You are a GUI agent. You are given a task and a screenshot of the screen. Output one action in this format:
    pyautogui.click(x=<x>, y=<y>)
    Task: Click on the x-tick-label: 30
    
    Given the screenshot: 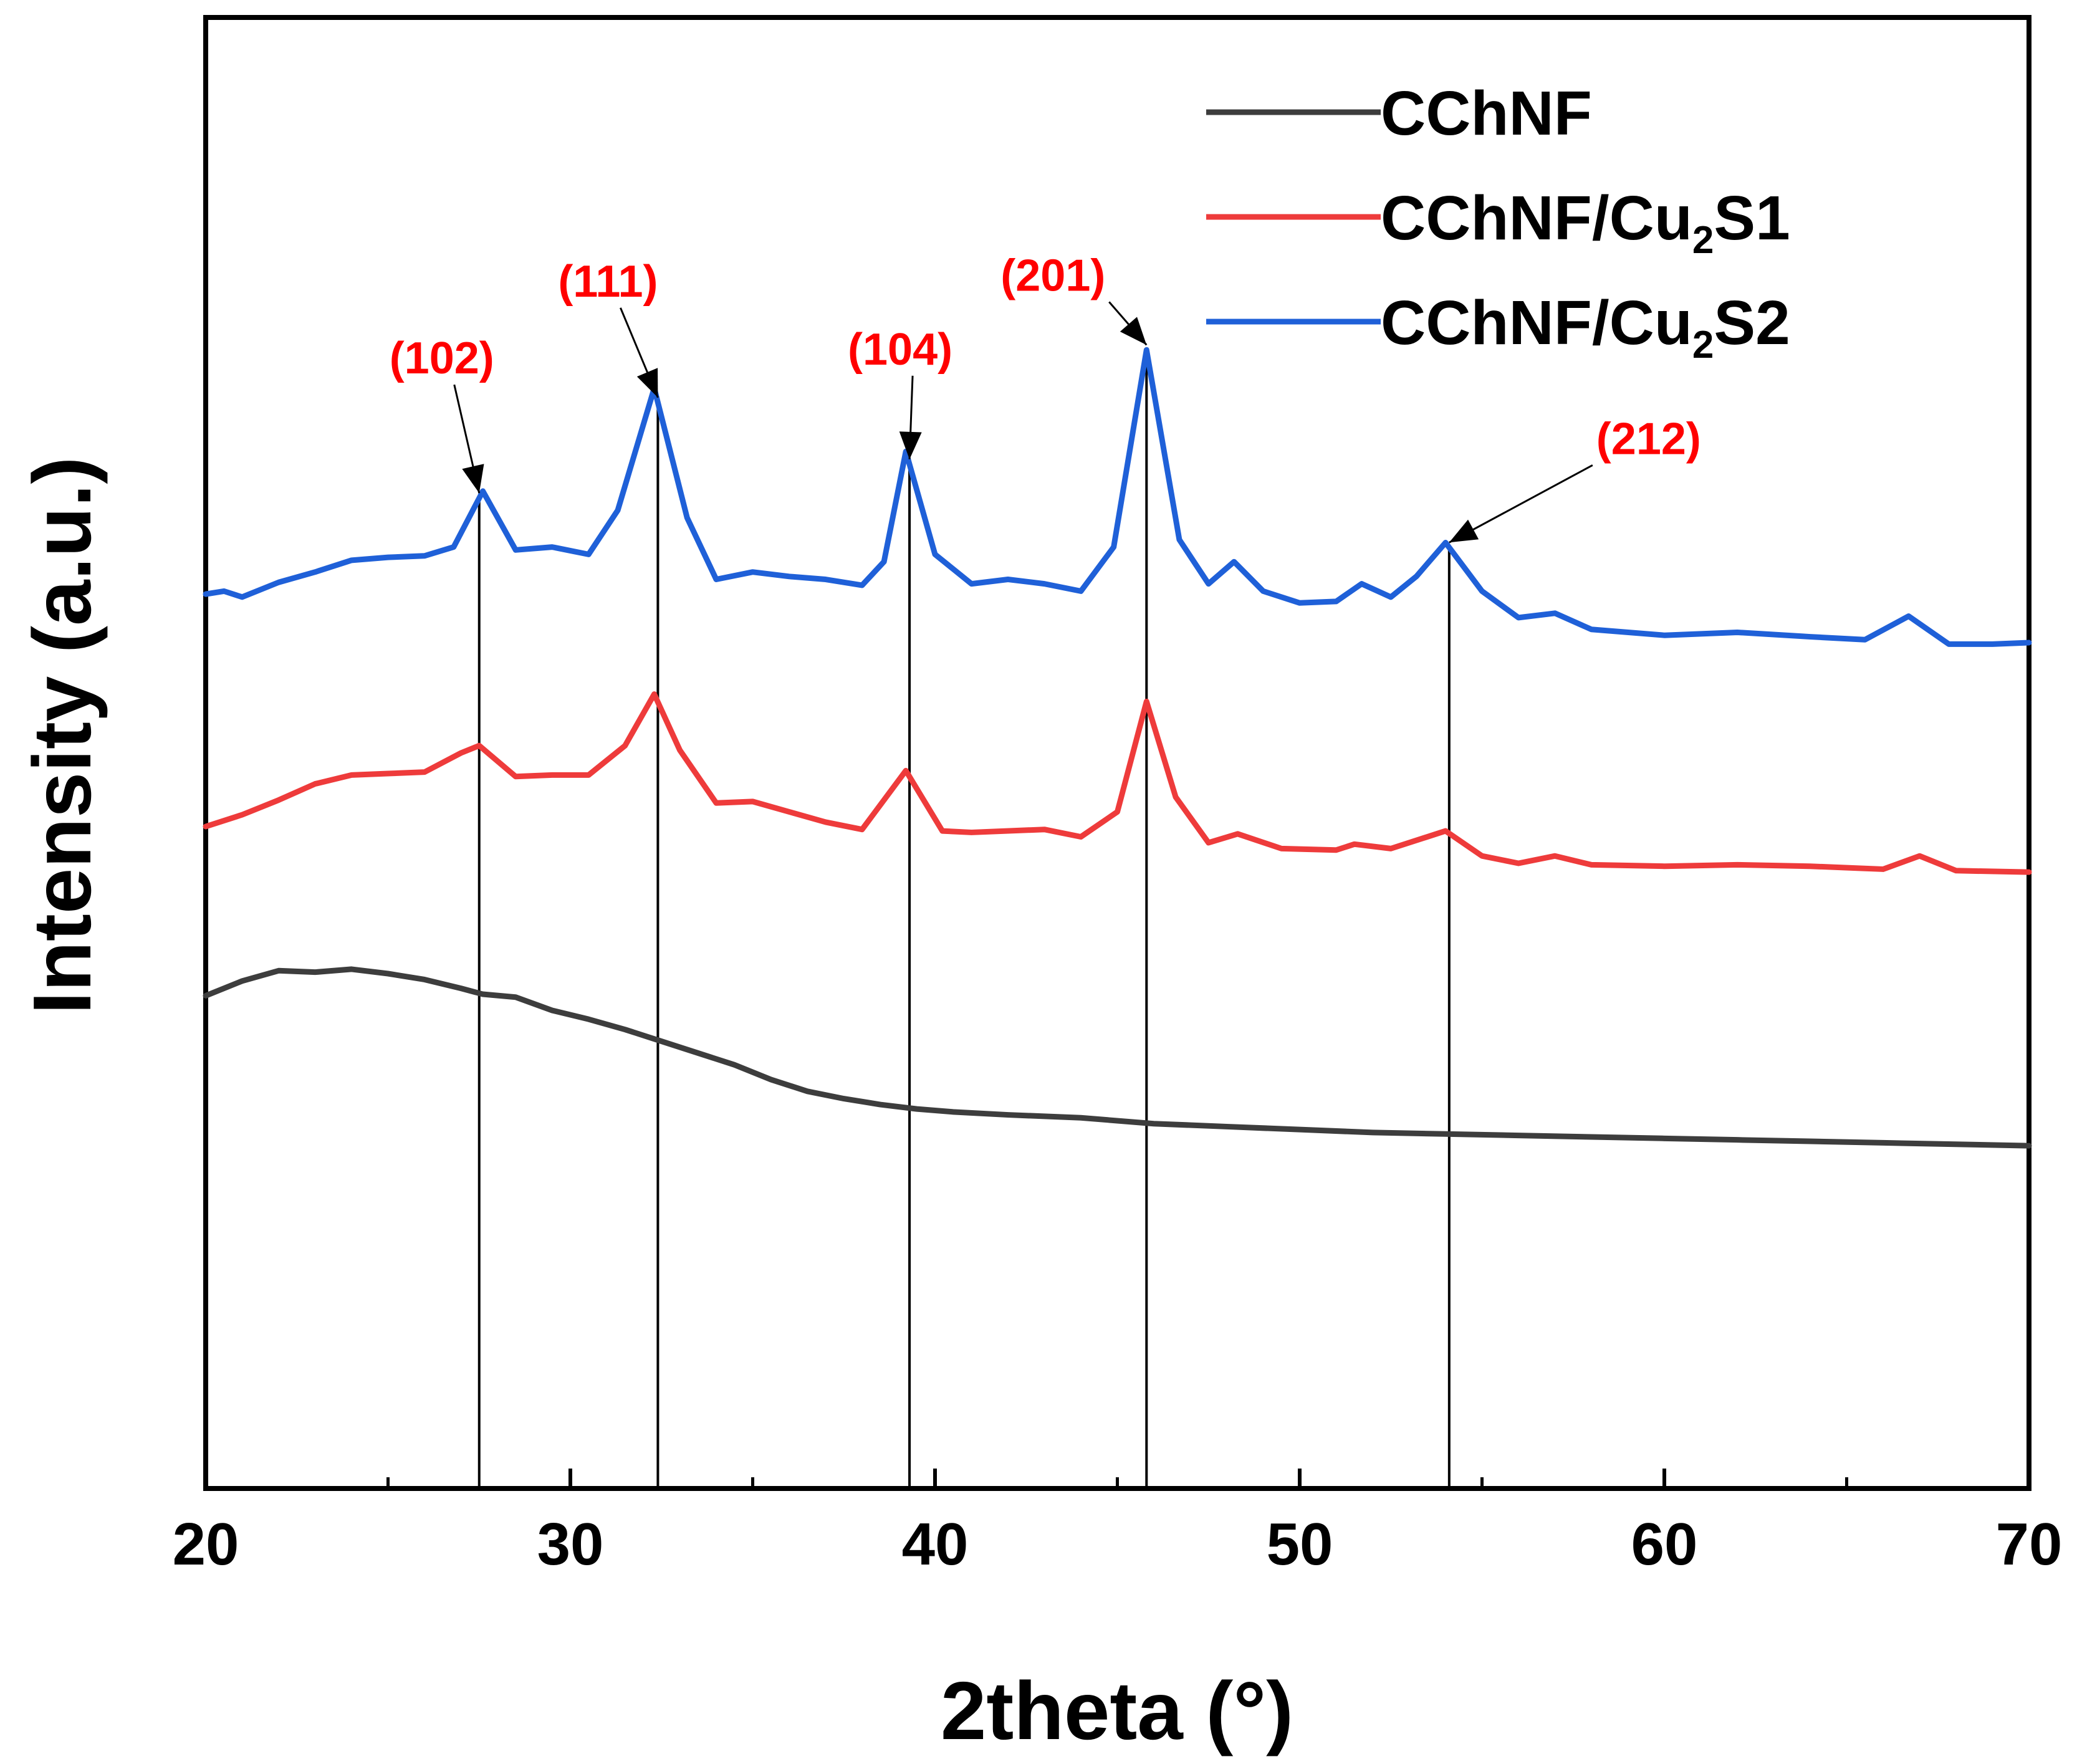 What is the action you would take?
    pyautogui.click(x=570, y=1544)
    